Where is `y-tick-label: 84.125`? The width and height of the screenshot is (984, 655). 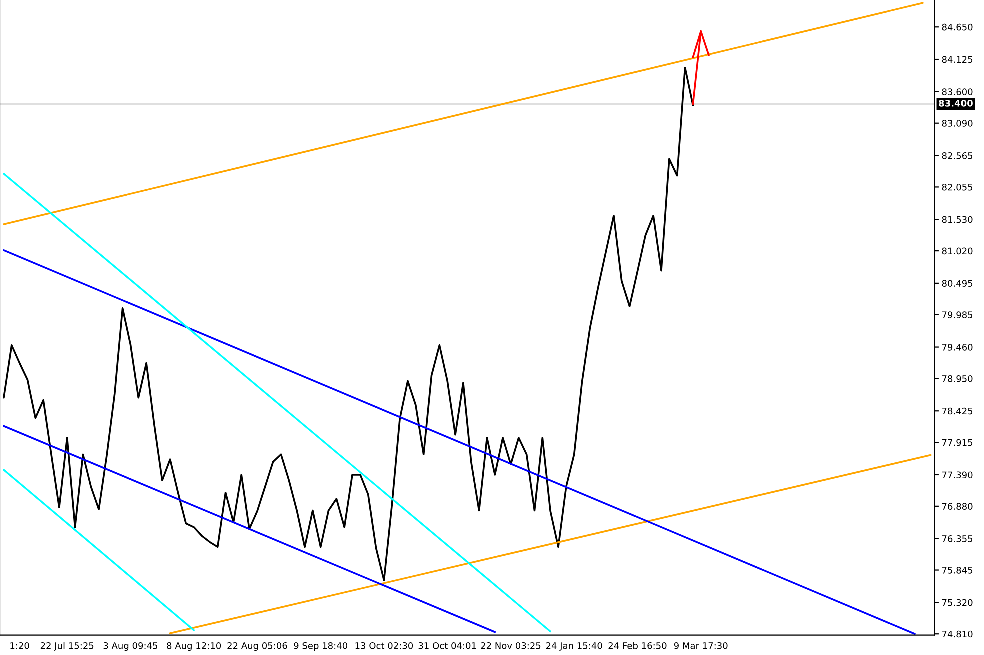 y-tick-label: 84.125 is located at coordinates (957, 60).